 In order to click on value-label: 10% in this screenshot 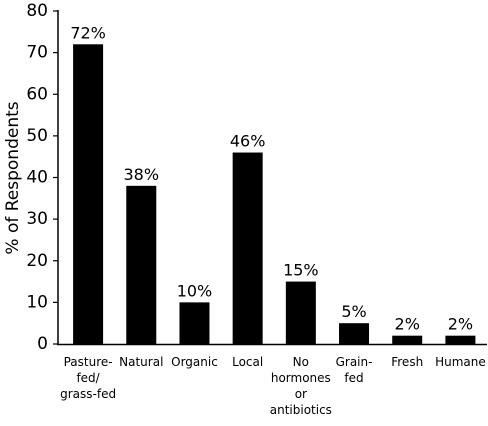, I will do `click(195, 290)`.